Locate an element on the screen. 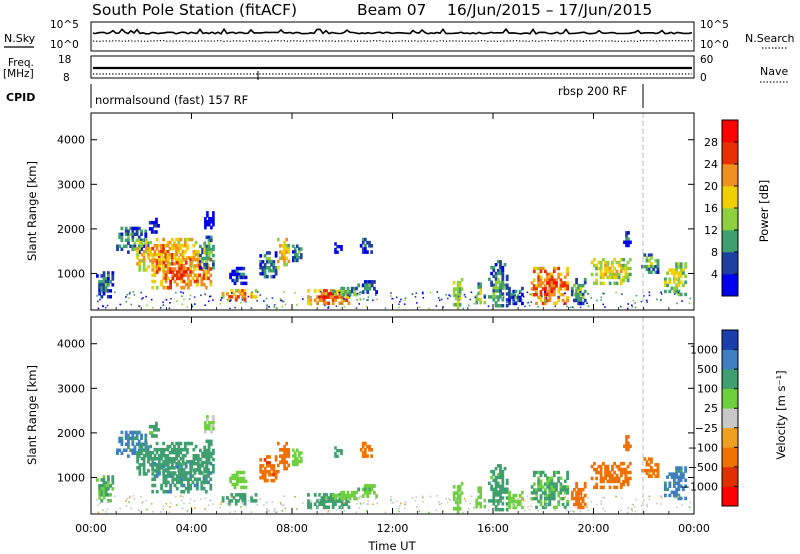  colorbar-tick-label: 1000 is located at coordinates (704, 350).